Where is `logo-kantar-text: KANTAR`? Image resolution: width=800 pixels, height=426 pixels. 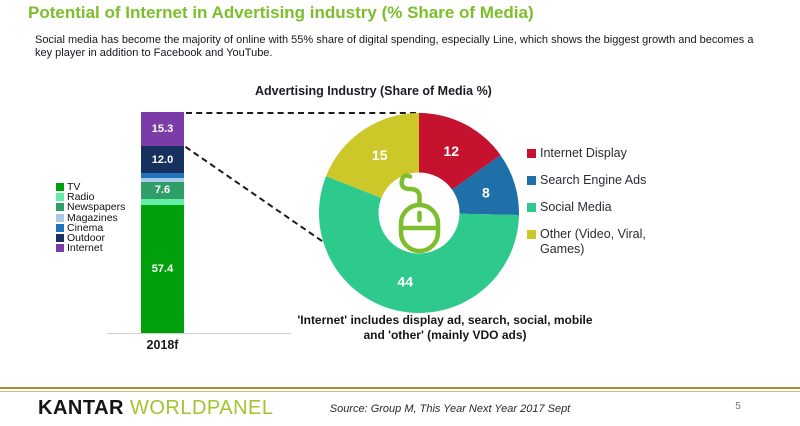
logo-kantar-text: KANTAR is located at coordinates (81, 408).